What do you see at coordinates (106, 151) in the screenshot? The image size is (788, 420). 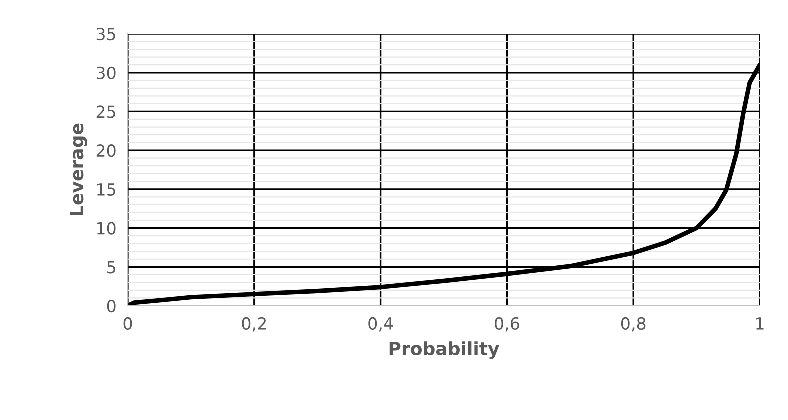 I see `y-tick-label: 20` at bounding box center [106, 151].